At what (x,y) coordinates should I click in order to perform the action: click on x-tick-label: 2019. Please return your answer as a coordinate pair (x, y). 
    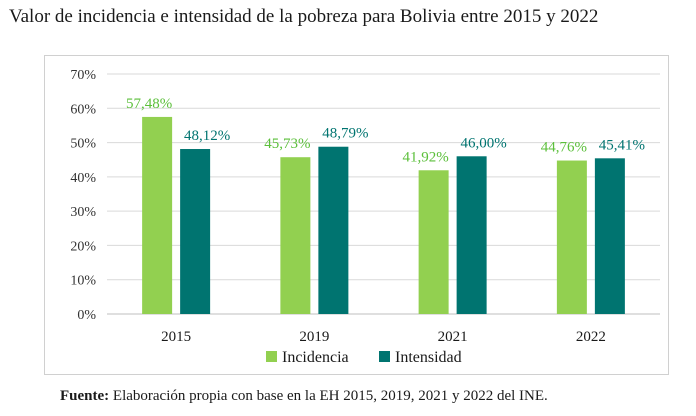
    Looking at the image, I should click on (314, 337).